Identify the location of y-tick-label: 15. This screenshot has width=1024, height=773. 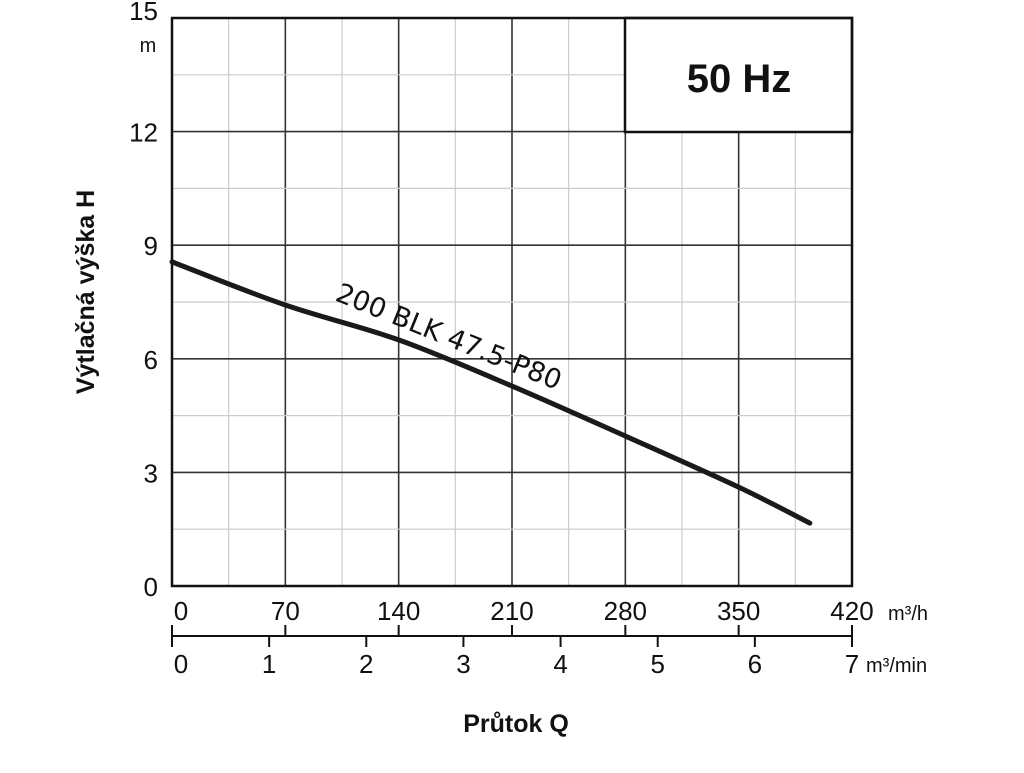
(143, 13).